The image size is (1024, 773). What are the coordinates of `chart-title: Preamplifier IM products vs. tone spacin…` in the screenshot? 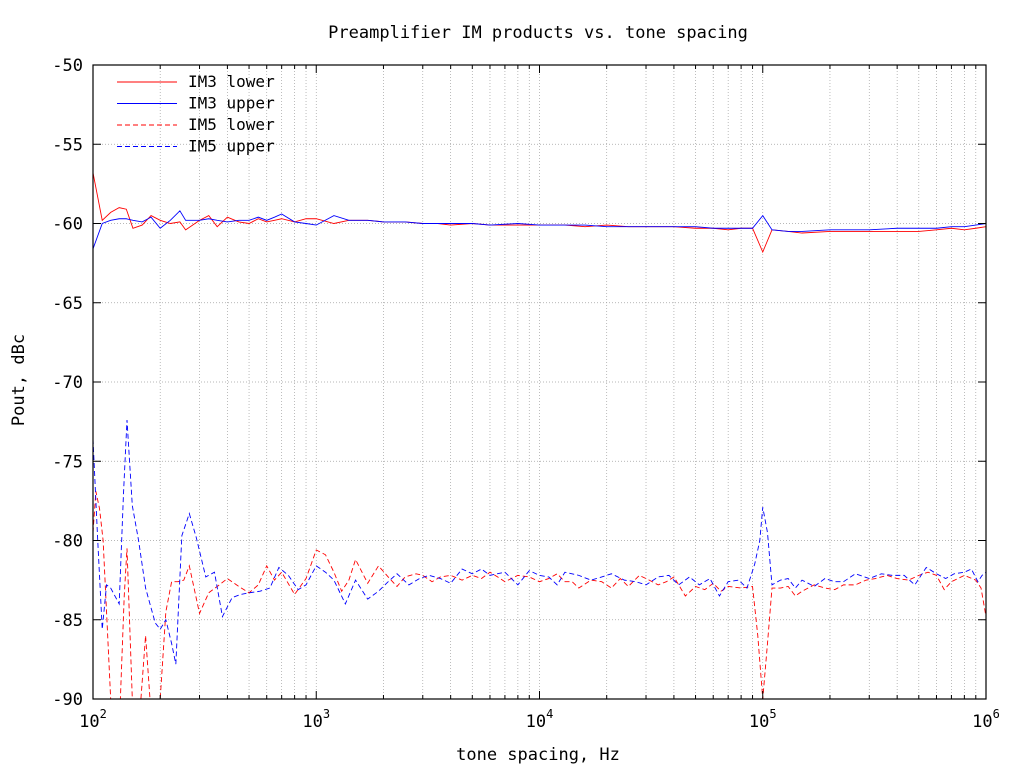 It's located at (538, 33).